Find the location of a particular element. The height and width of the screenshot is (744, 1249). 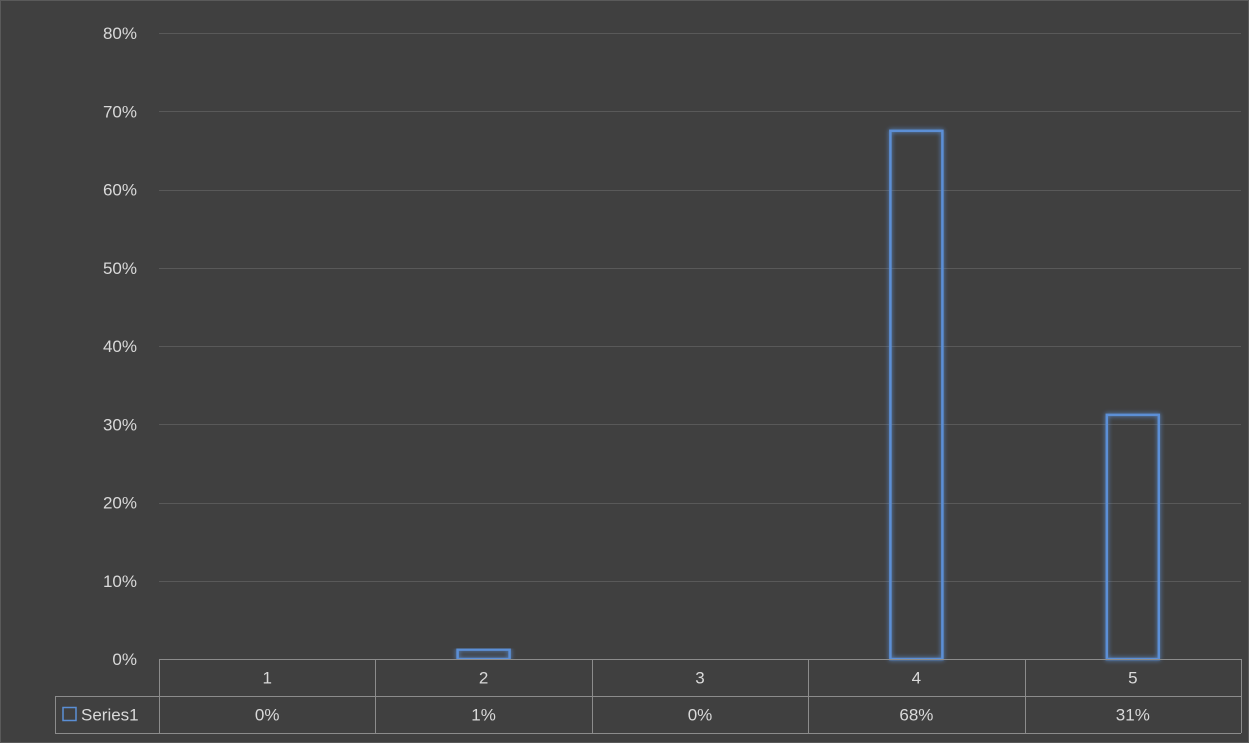

data-table: 1 2 3 4 5 Series1 0% 1% 0% 68% 31% is located at coordinates (648, 696).